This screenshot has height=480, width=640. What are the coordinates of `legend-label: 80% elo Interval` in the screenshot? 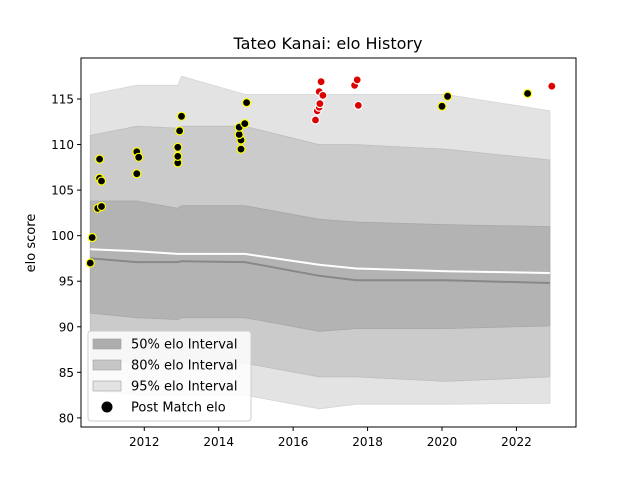 It's located at (184, 366).